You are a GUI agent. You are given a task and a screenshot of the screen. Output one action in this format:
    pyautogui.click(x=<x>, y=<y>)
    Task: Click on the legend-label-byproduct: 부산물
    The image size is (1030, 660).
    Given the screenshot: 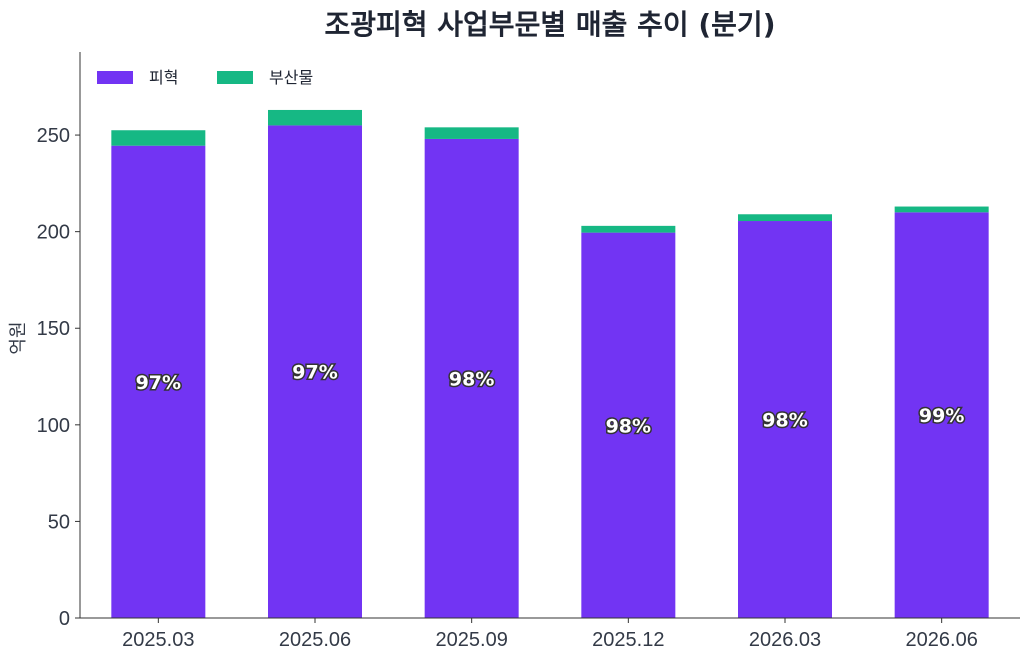 What is the action you would take?
    pyautogui.click(x=291, y=77)
    